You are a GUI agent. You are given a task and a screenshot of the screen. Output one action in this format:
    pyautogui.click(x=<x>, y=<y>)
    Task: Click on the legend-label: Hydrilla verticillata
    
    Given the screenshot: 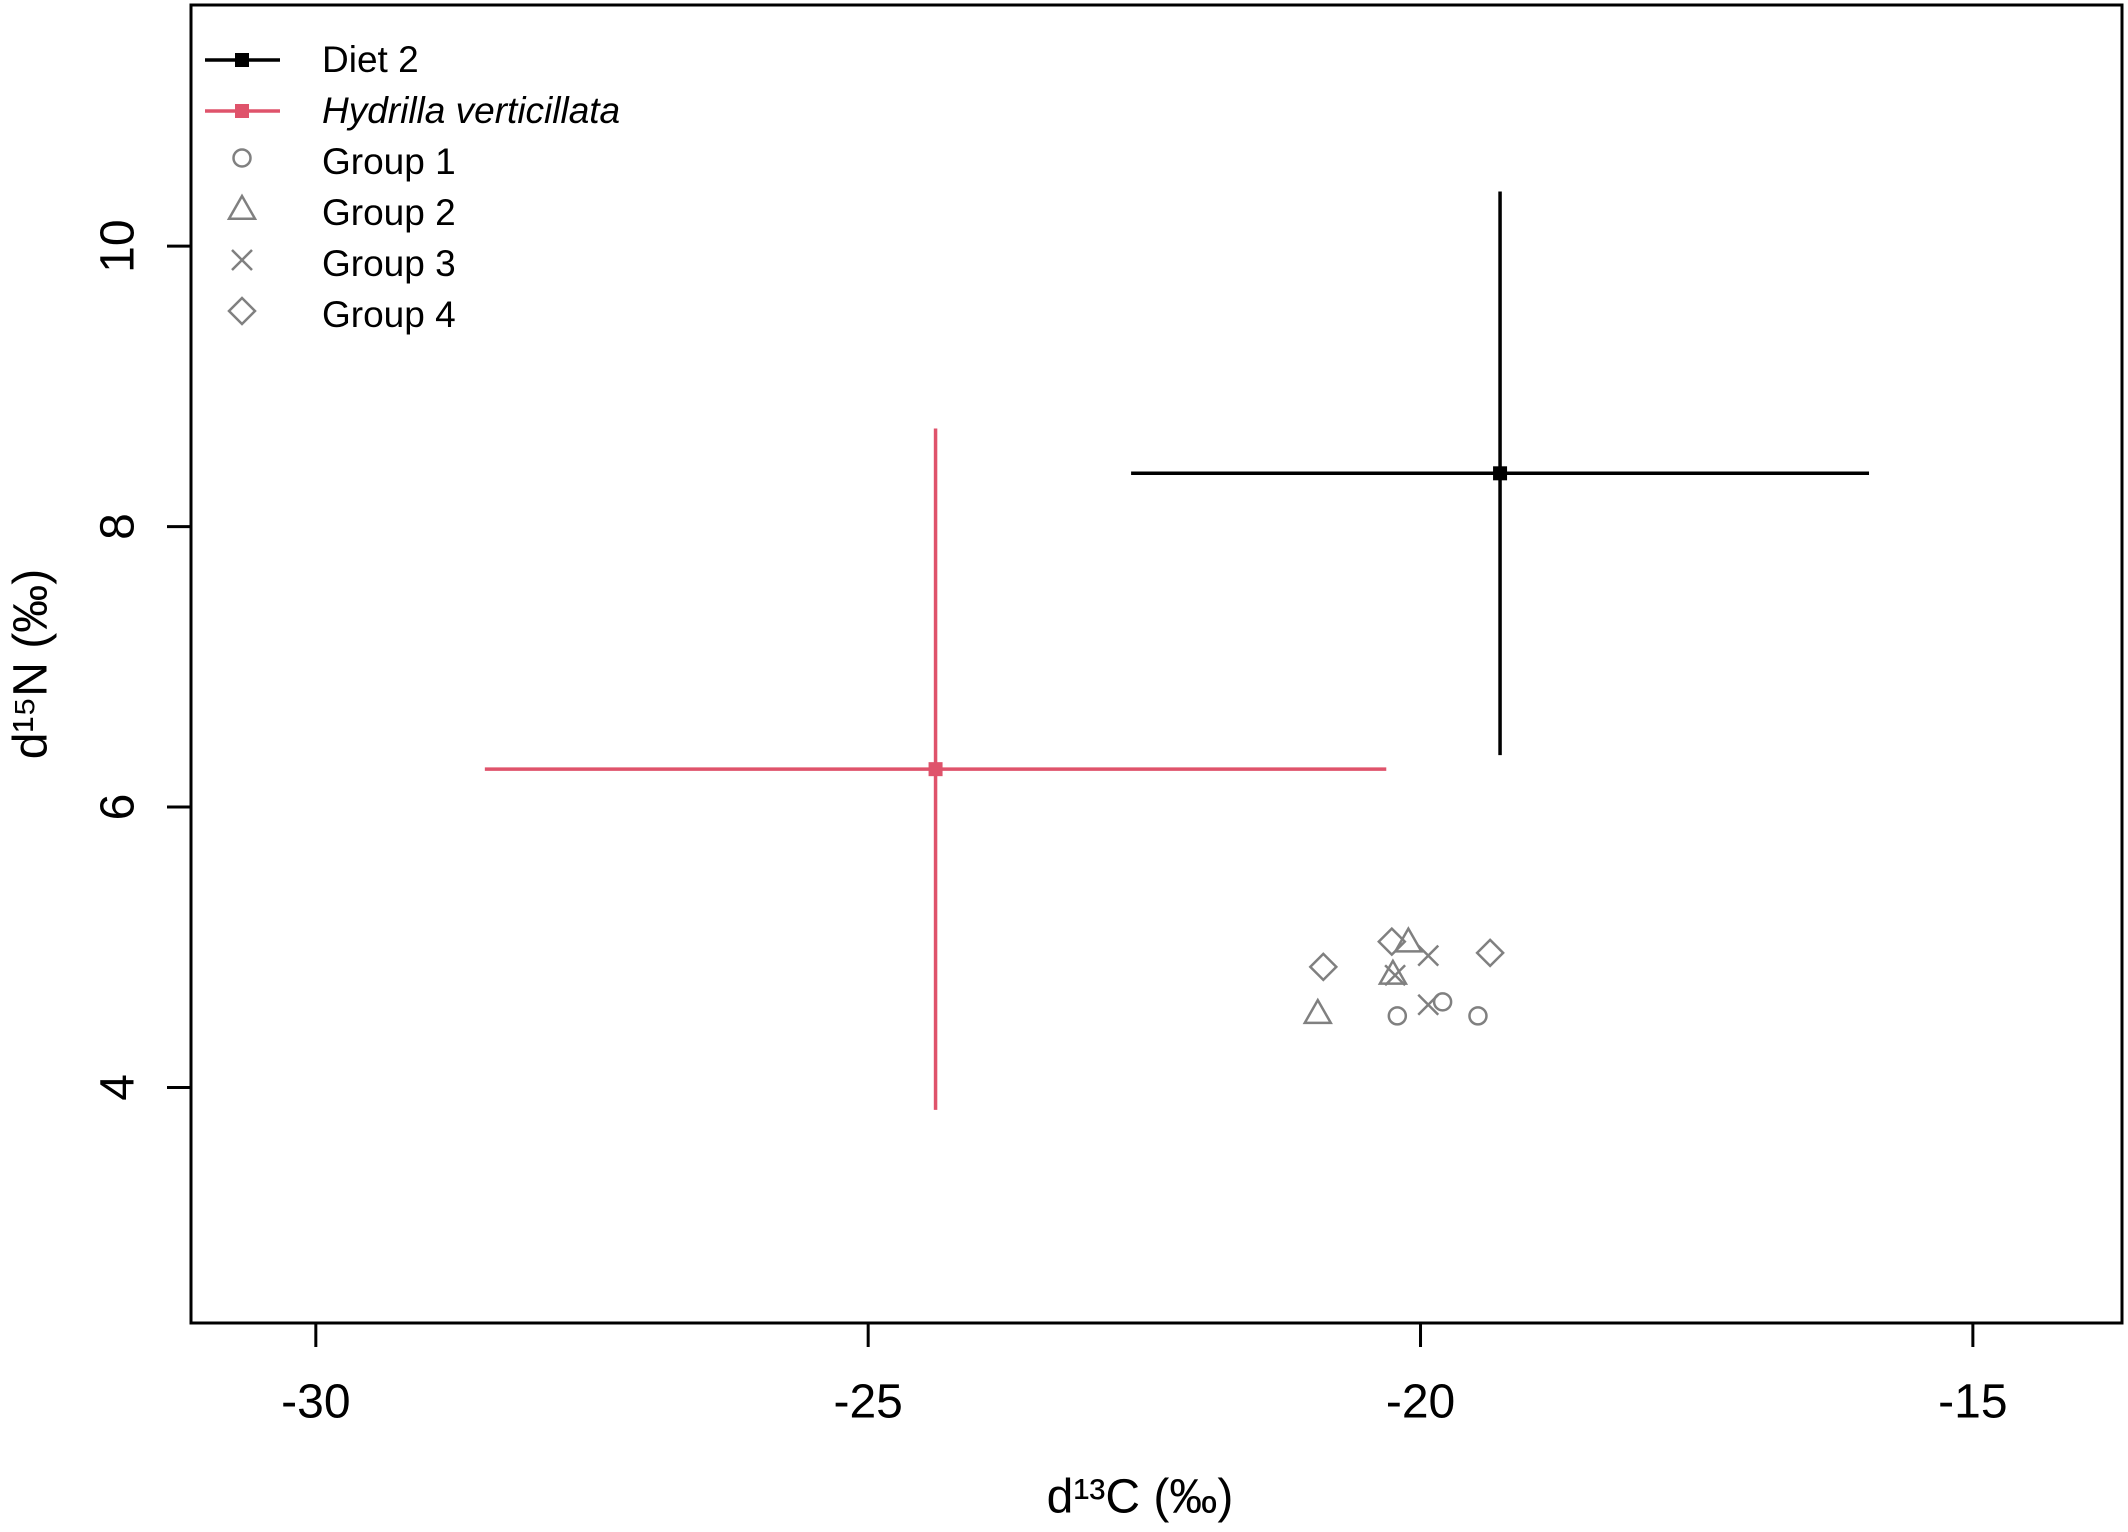 What is the action you would take?
    pyautogui.click(x=471, y=110)
    